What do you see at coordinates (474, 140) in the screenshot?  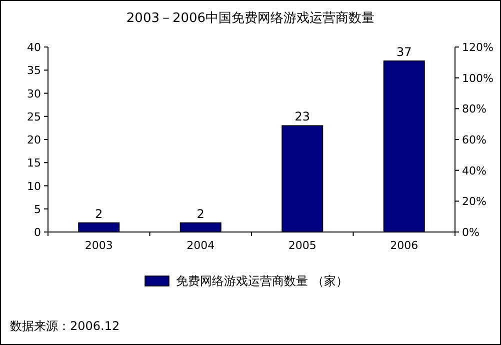 I see `y2-tick-label: 60%` at bounding box center [474, 140].